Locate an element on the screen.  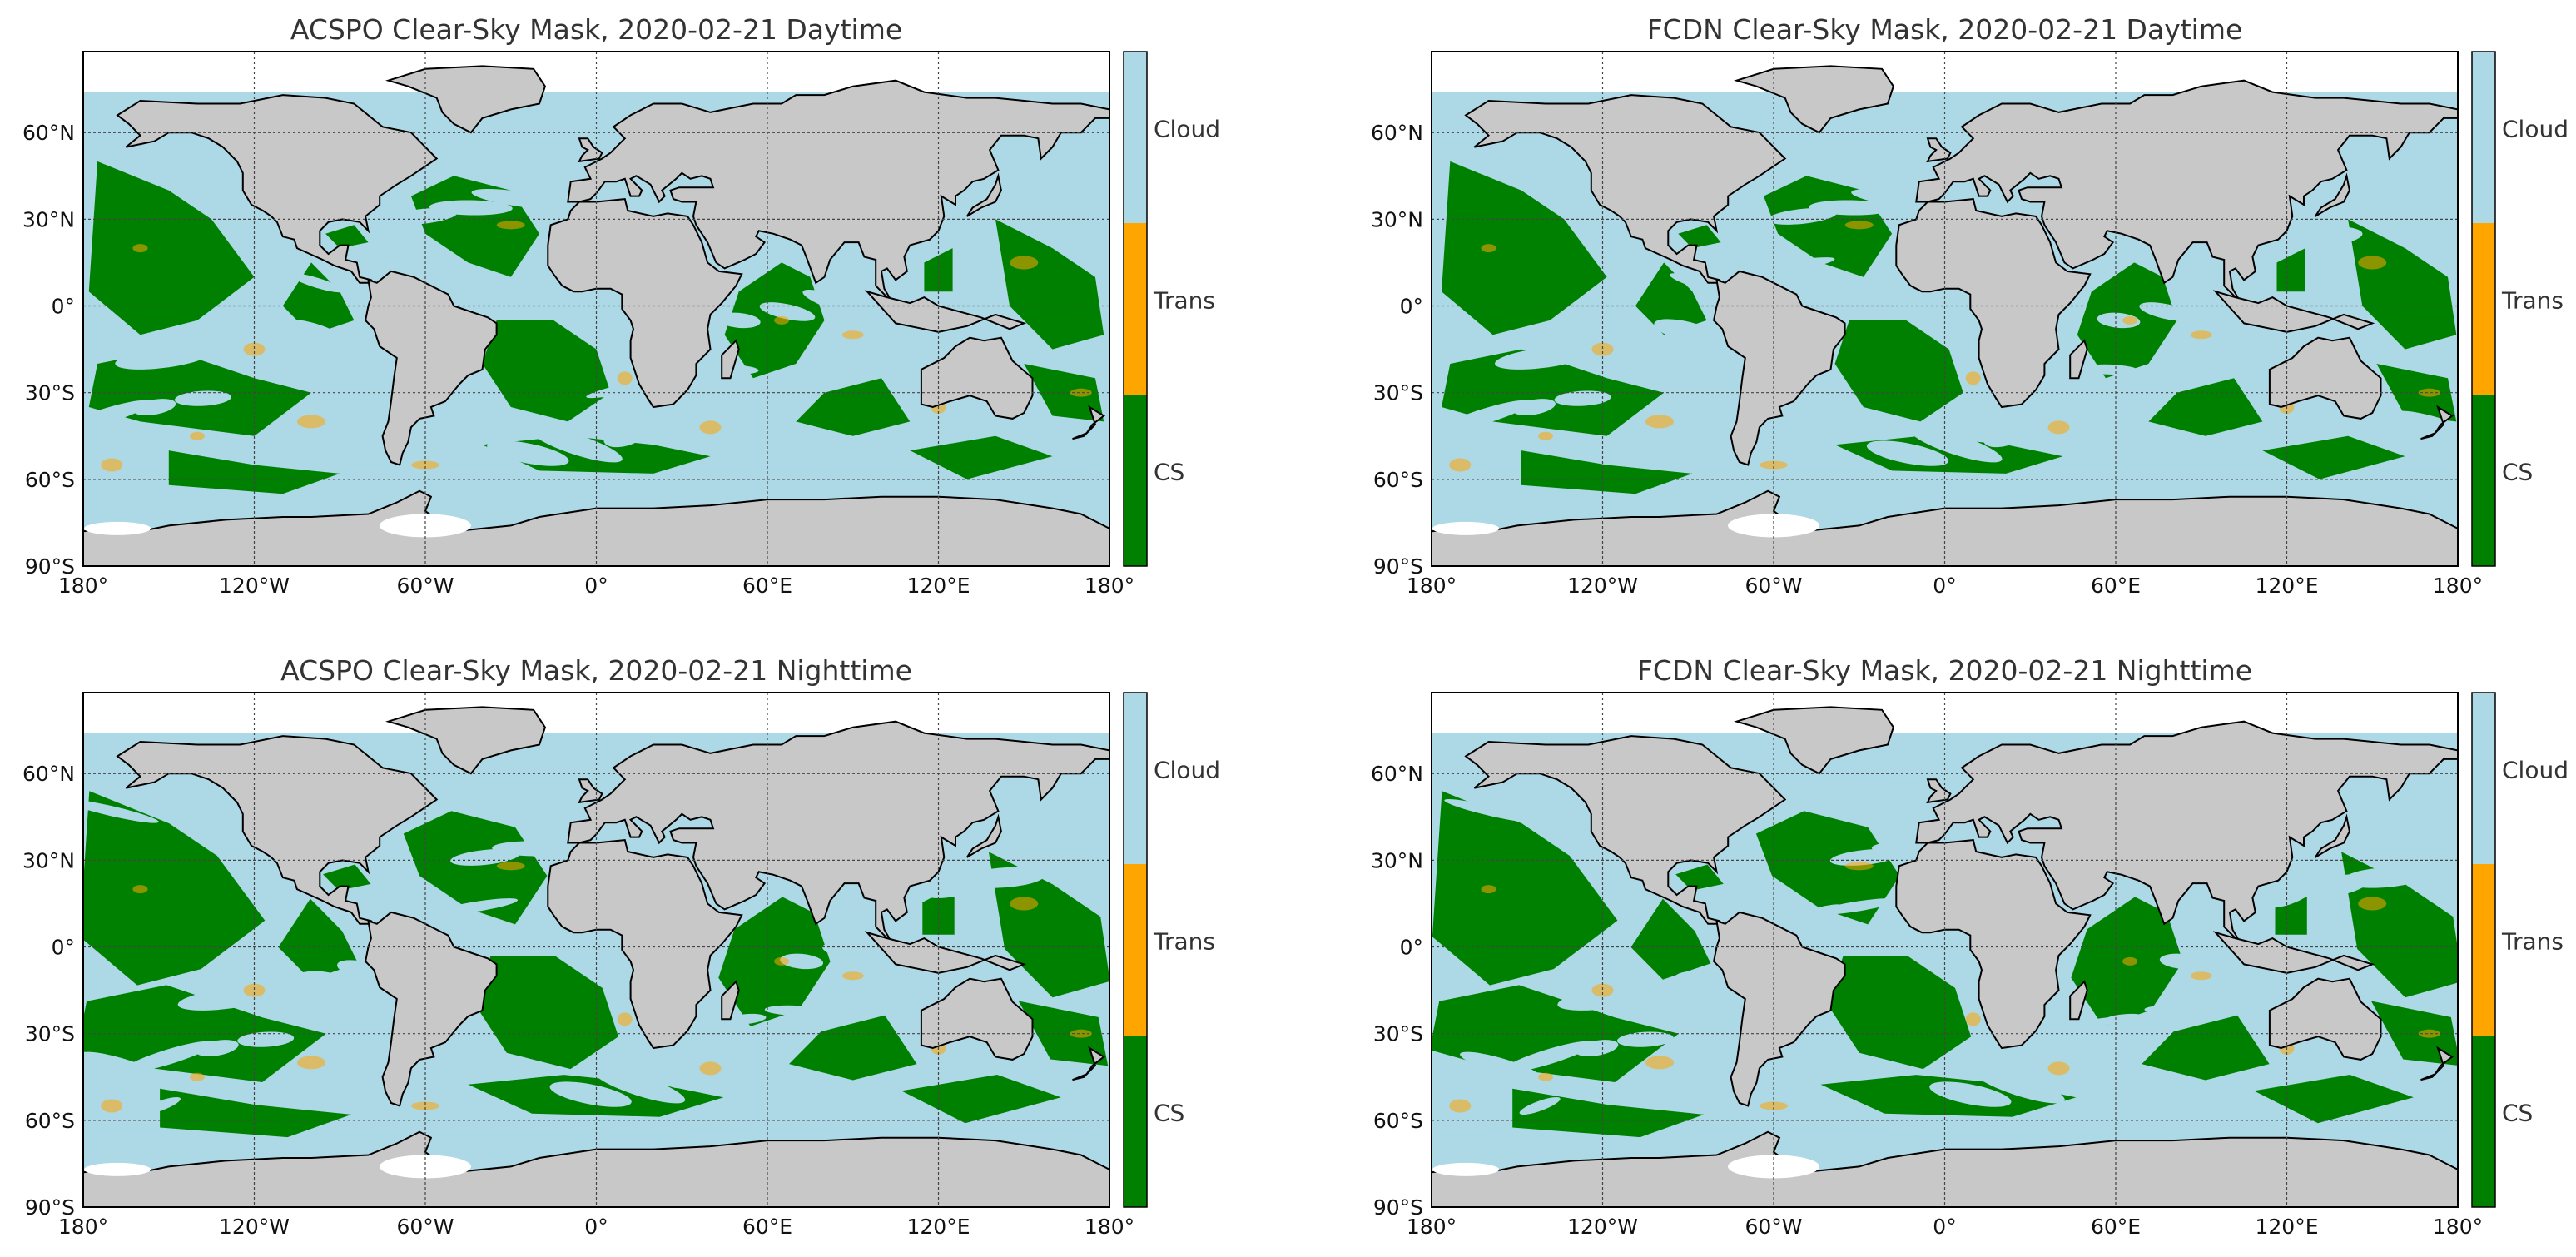
land-uk is located at coordinates (590, 791).